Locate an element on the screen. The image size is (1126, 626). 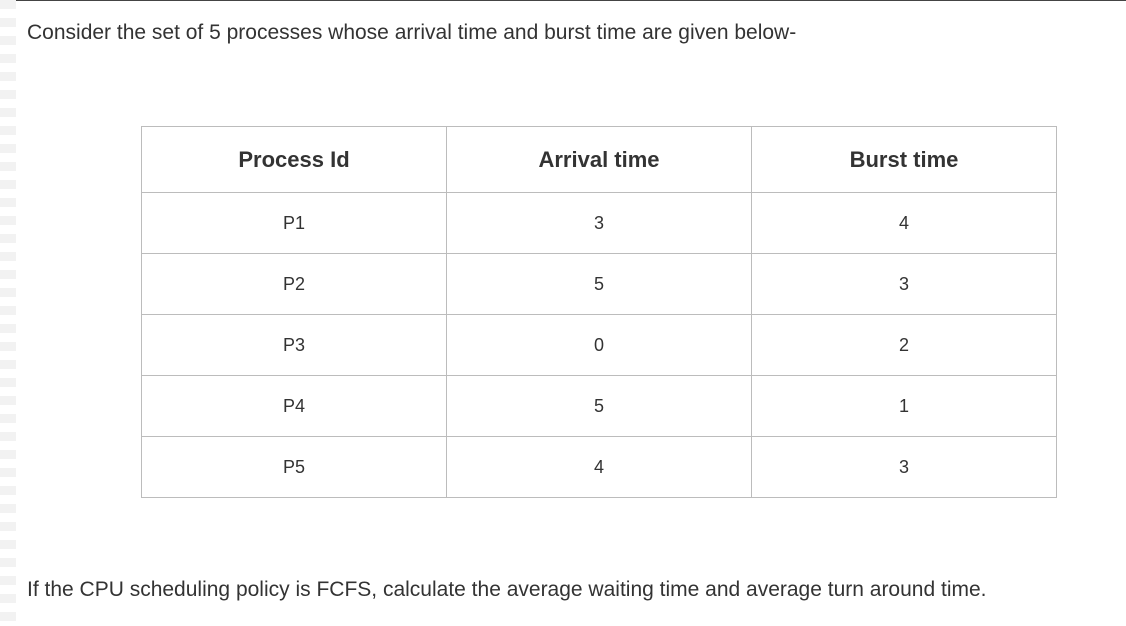
table-row: P2 5 3 is located at coordinates (599, 284).